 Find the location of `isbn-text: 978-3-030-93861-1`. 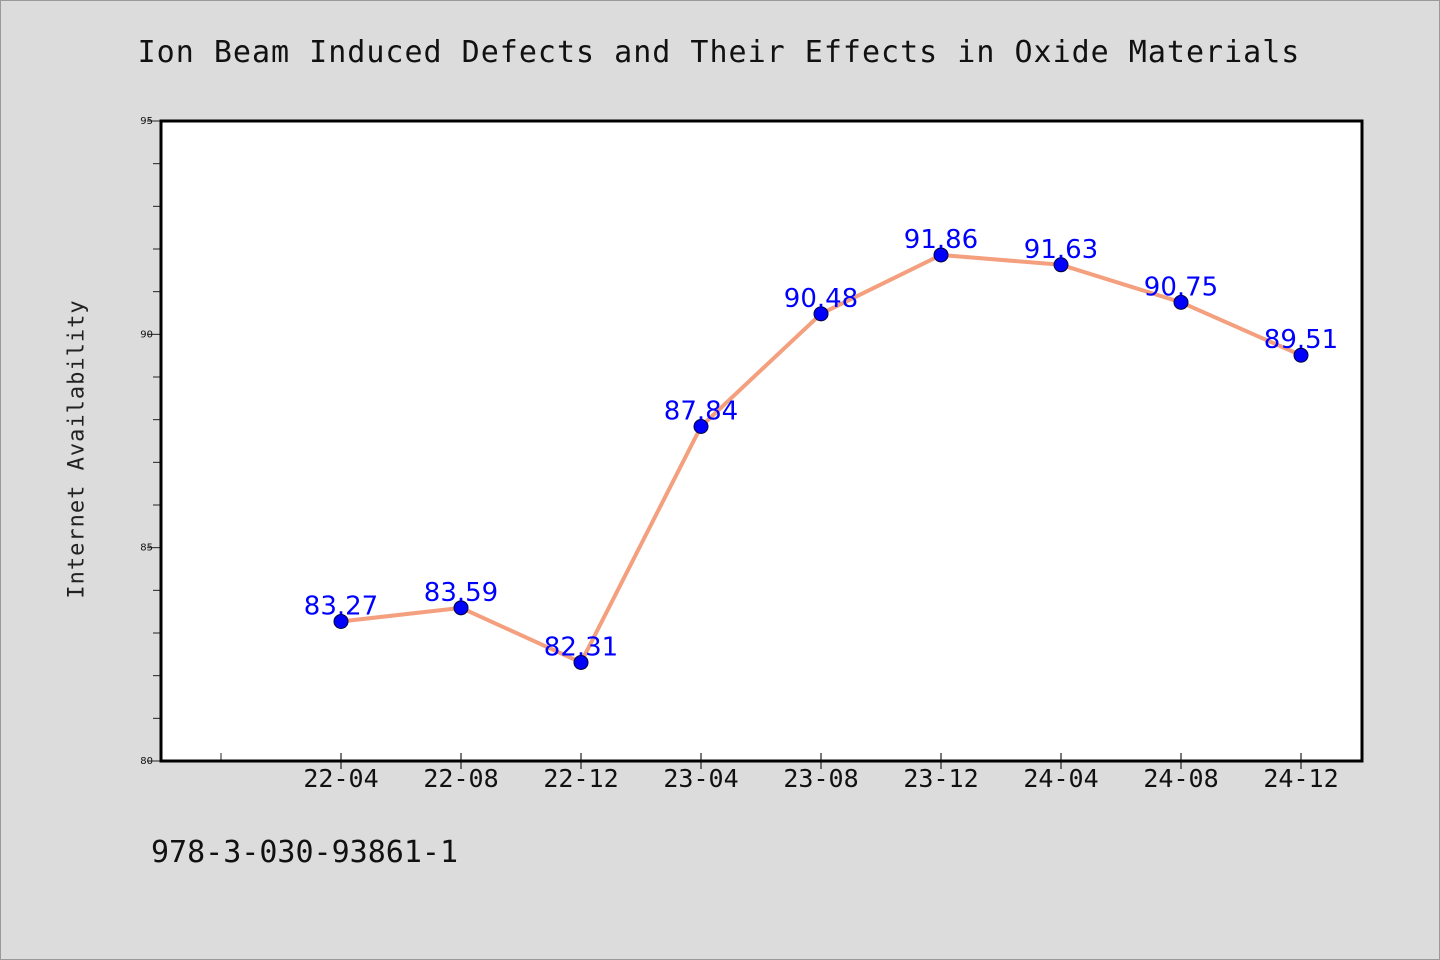

isbn-text: 978-3-030-93861-1 is located at coordinates (305, 852).